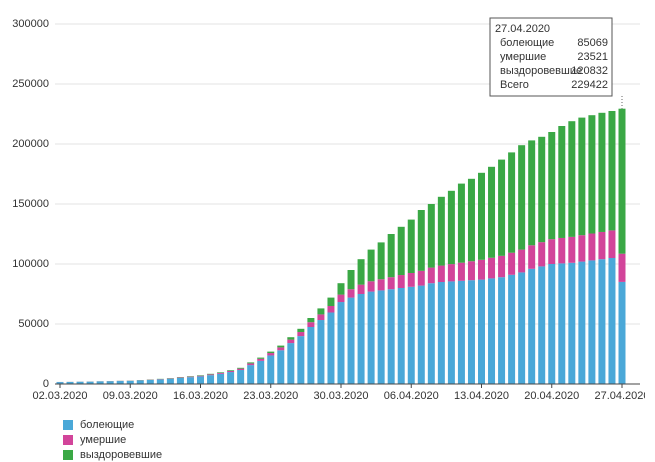 The height and width of the screenshot is (462, 655). I want to click on legend-label: умершие, so click(103, 440).